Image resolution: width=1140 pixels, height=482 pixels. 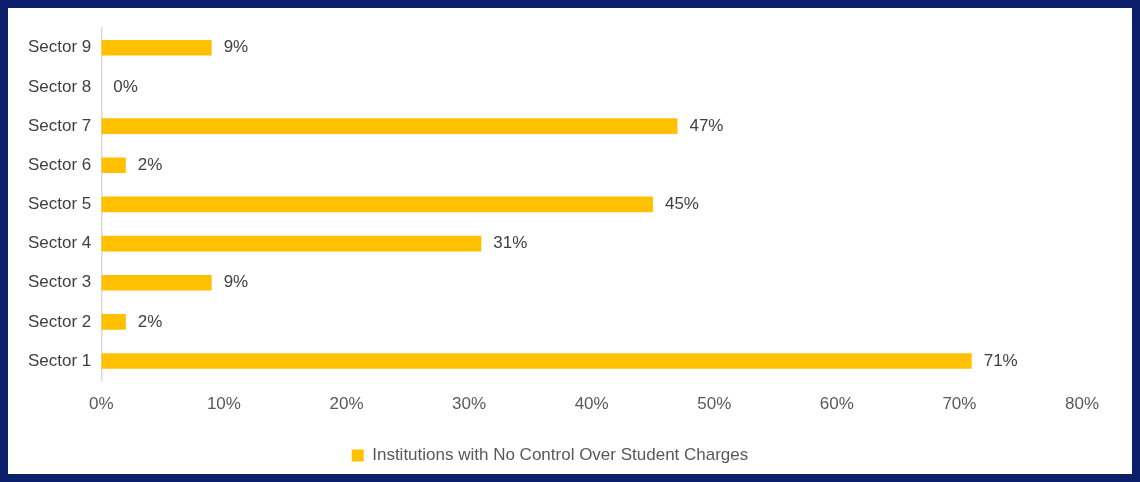 I want to click on x-tick-label: 60%, so click(x=836, y=404).